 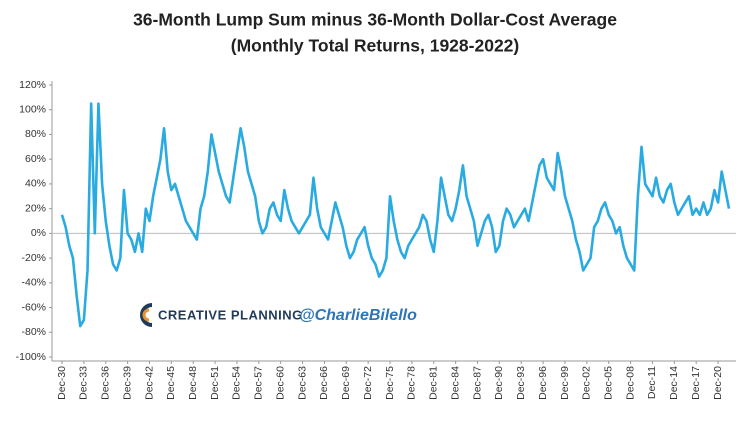 I want to click on watermark-handle: @CharlieBilello, so click(x=358, y=315).